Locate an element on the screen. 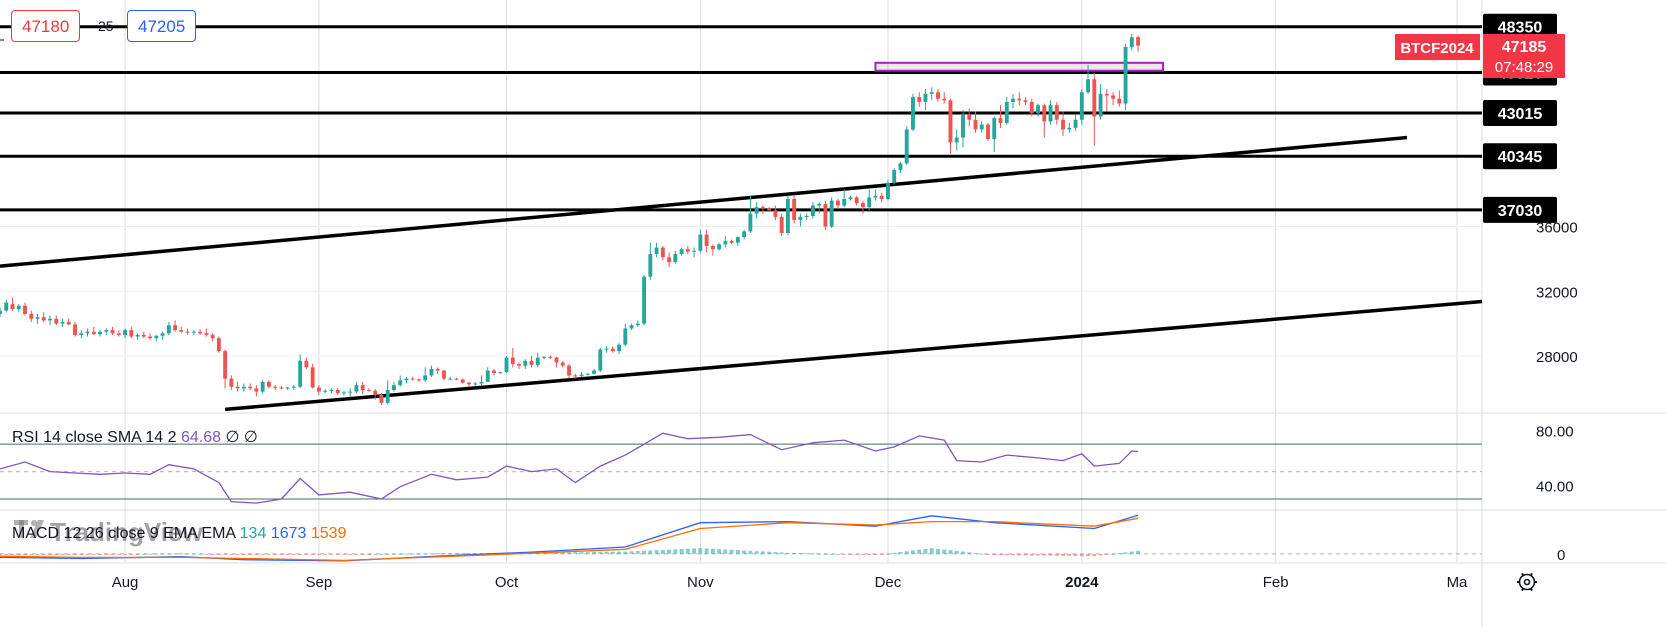 The height and width of the screenshot is (632, 1666). bid-price-box: 47180 is located at coordinates (46, 26).